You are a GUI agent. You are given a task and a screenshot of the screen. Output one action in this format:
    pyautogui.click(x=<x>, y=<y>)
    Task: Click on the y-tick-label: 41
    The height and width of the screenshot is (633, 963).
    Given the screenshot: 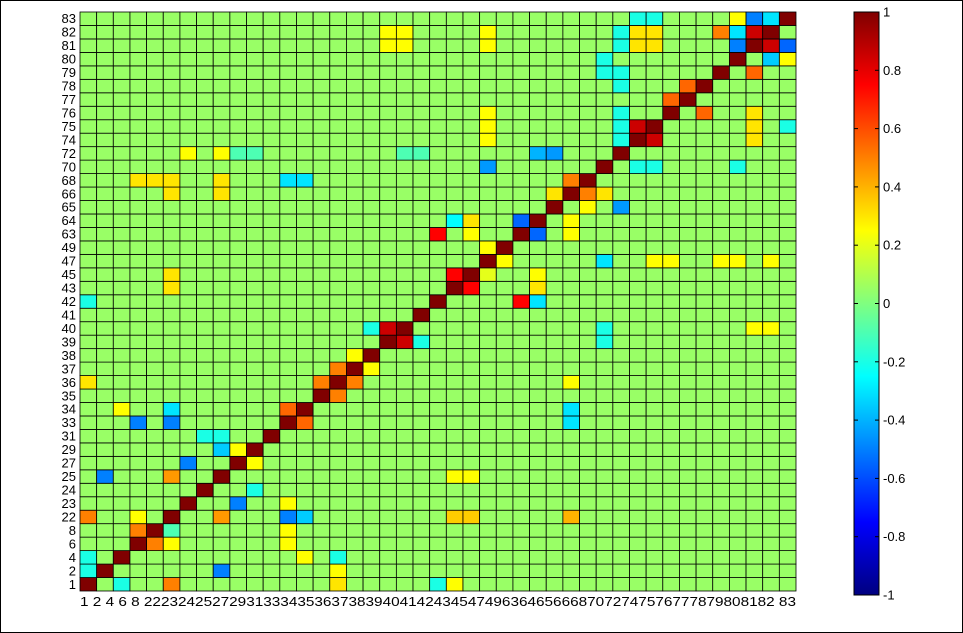 What is the action you would take?
    pyautogui.click(x=69, y=314)
    